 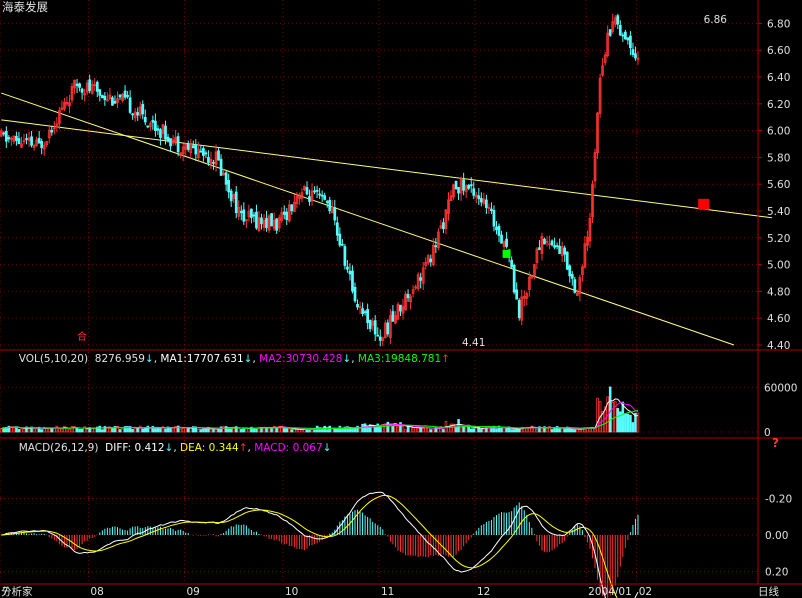 What do you see at coordinates (778, 51) in the screenshot?
I see `price-tick-label: 6.60` at bounding box center [778, 51].